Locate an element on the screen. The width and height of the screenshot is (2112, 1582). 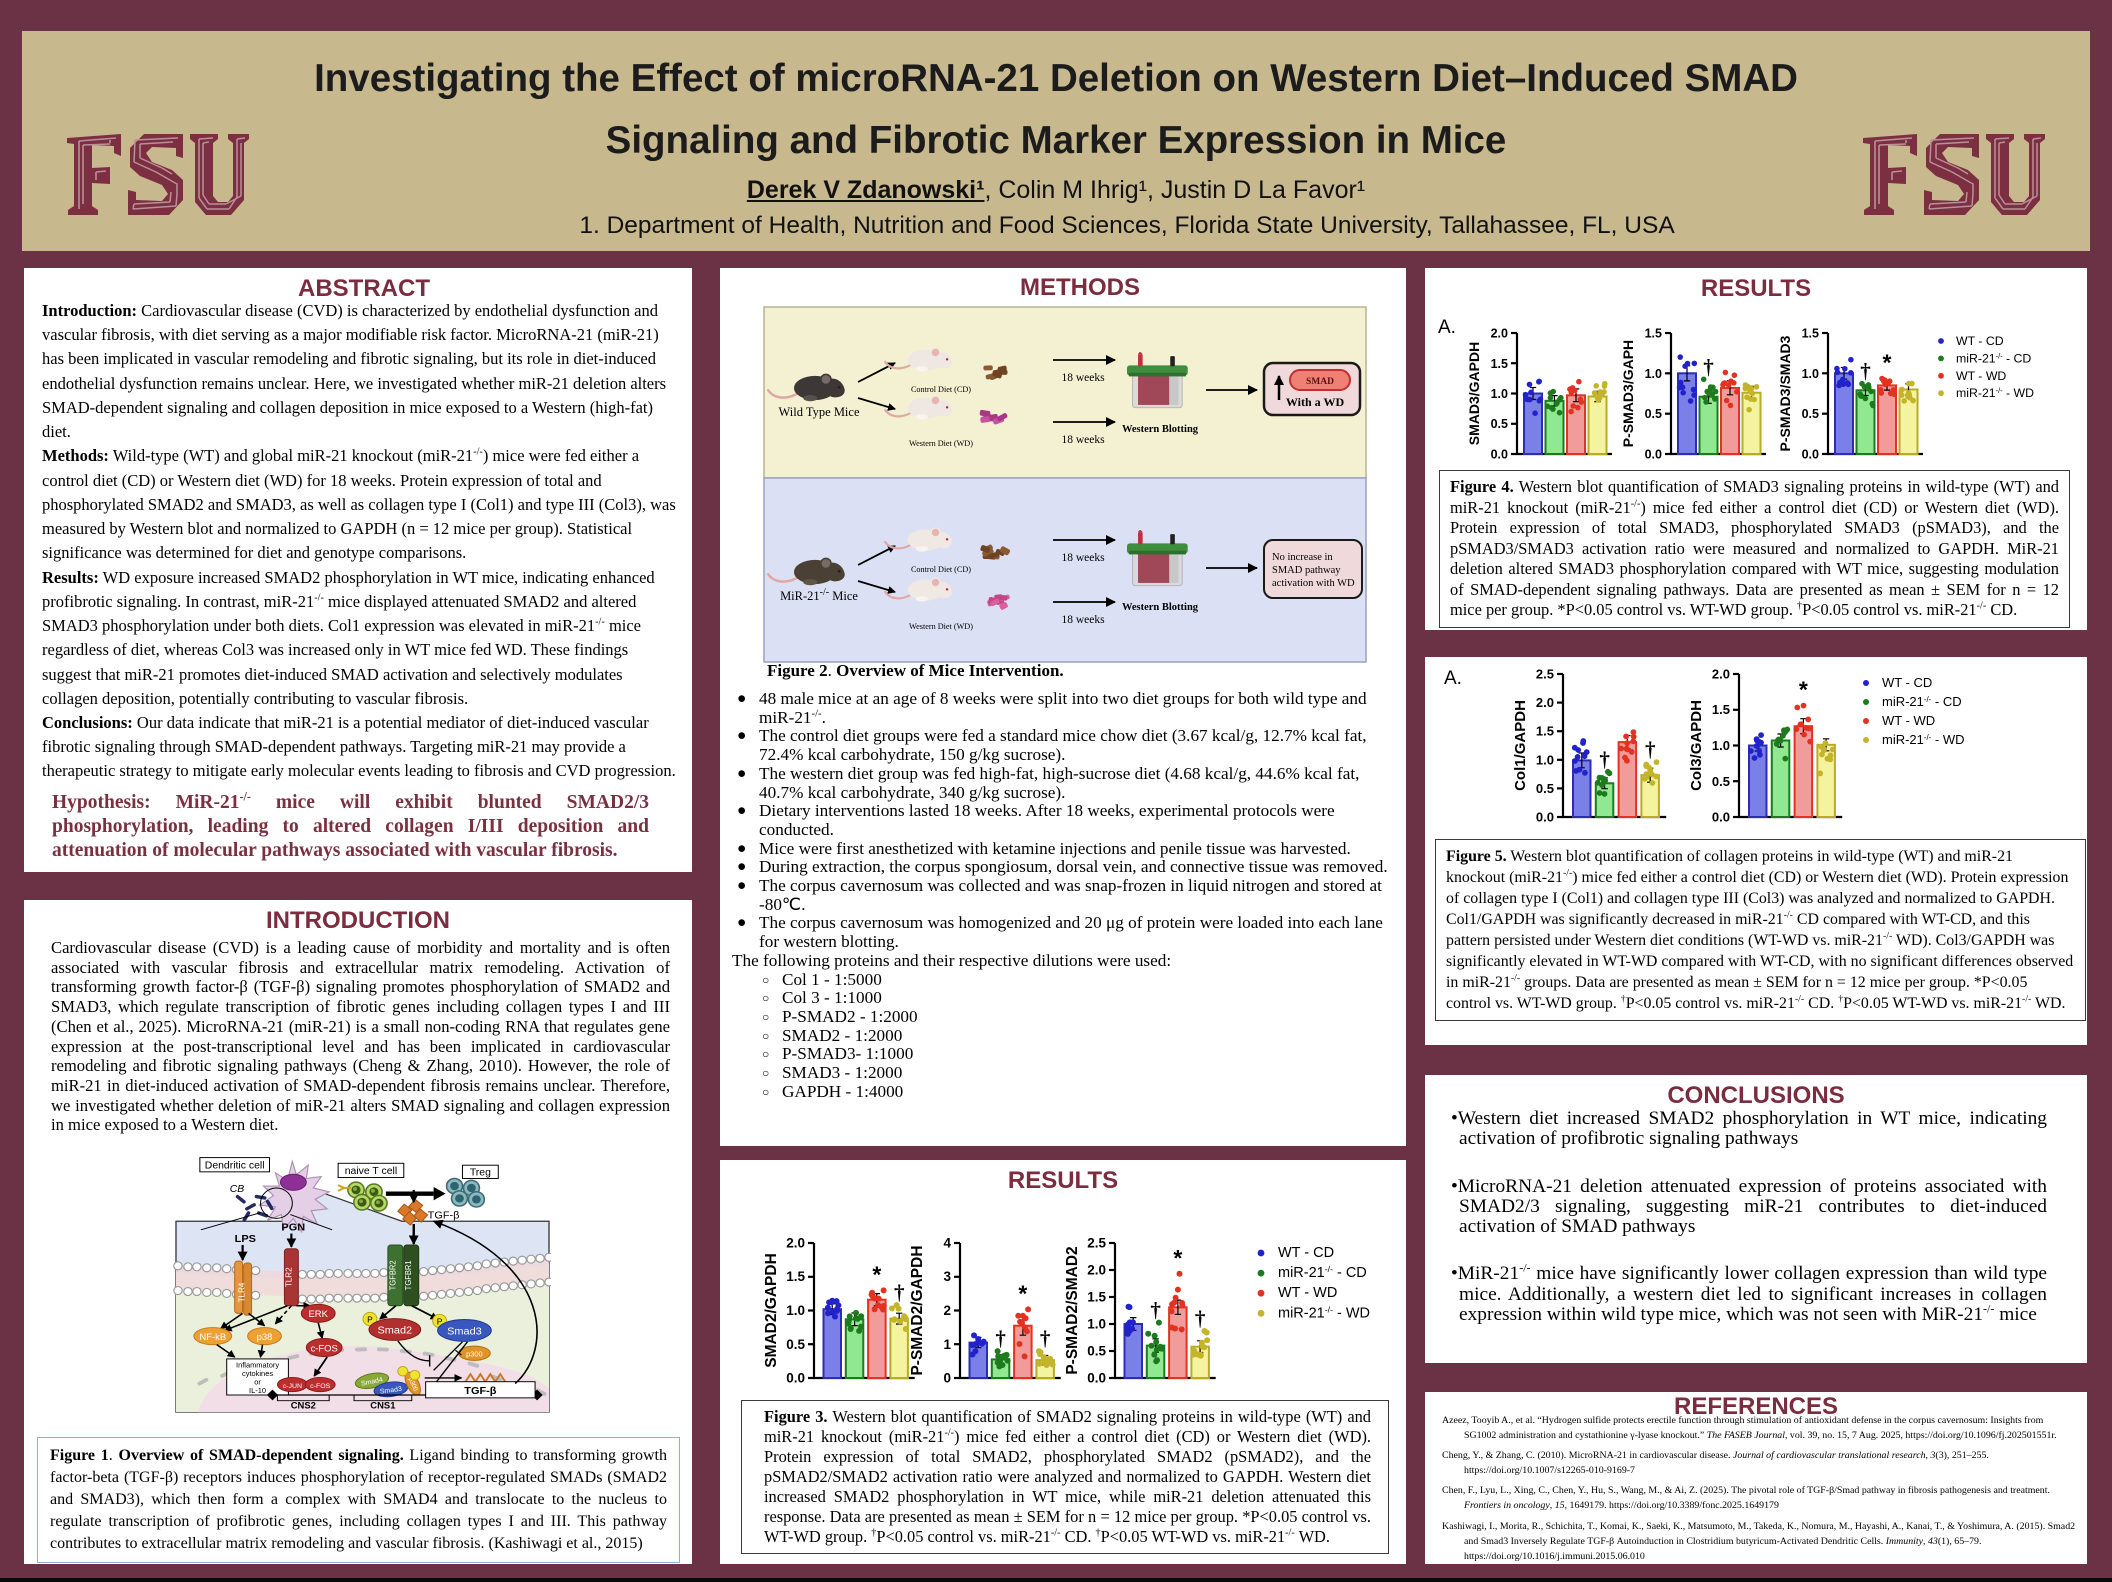
svg-text: p38 is located at coordinates (265, 1337).